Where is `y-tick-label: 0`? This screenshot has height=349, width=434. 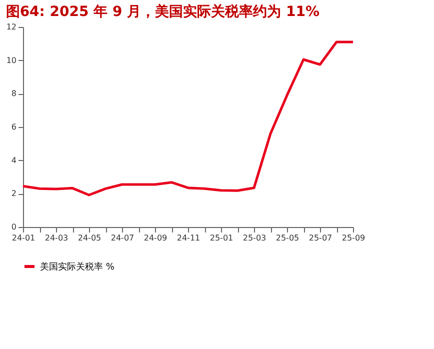
y-tick-label: 0 is located at coordinates (13, 227).